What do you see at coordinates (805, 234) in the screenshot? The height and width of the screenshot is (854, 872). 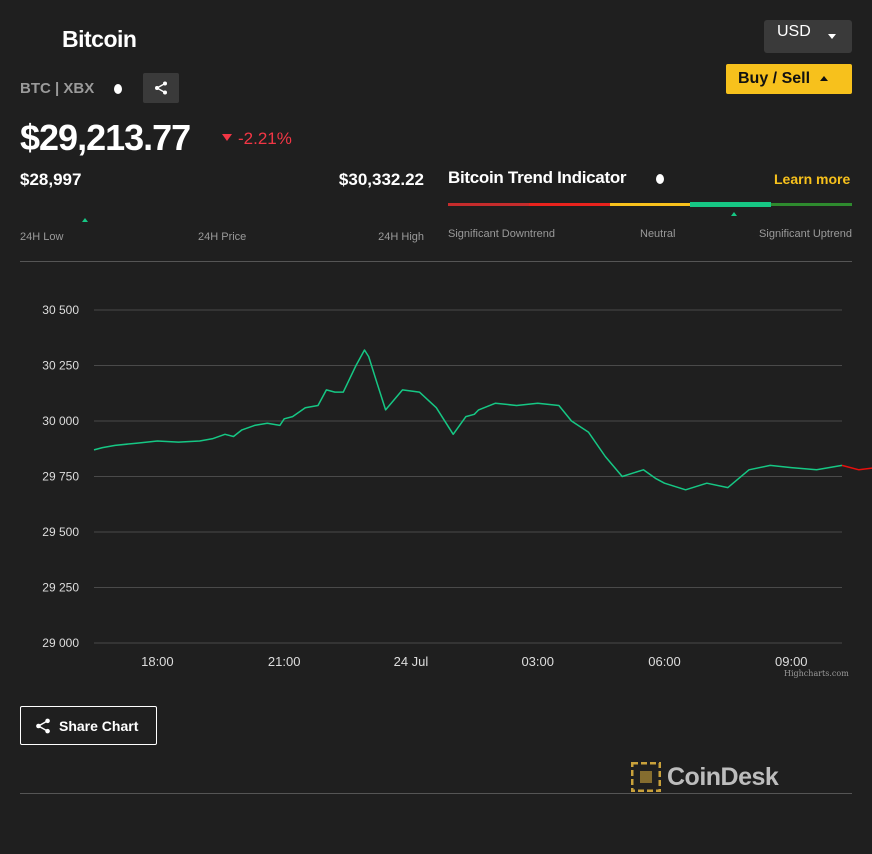 I see `trend-uptrend-label: Significant Uptrend` at bounding box center [805, 234].